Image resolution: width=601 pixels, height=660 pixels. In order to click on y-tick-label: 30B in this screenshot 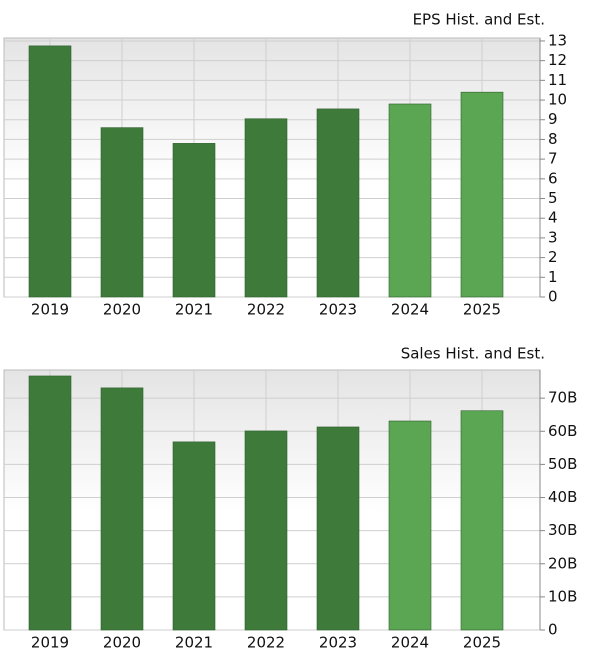, I will do `click(562, 530)`.